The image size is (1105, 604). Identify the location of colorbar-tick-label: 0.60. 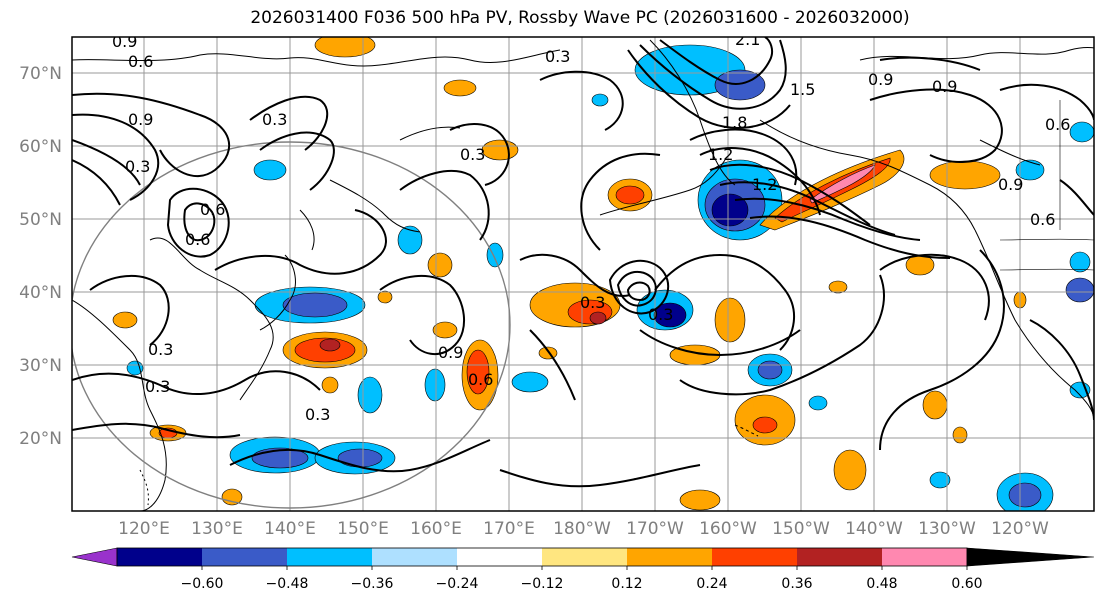
(966, 584).